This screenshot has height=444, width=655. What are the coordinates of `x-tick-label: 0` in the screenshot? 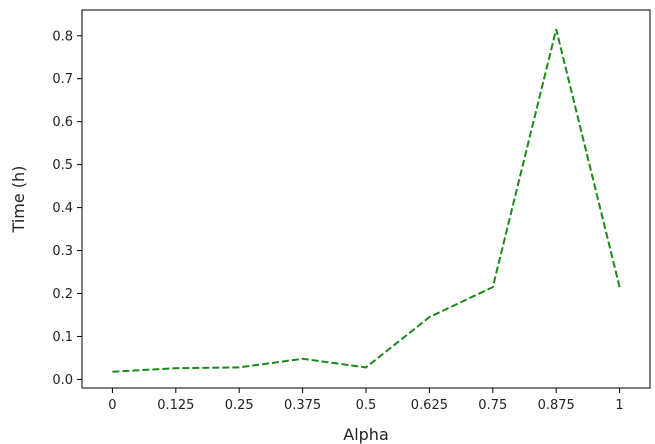 It's located at (112, 405).